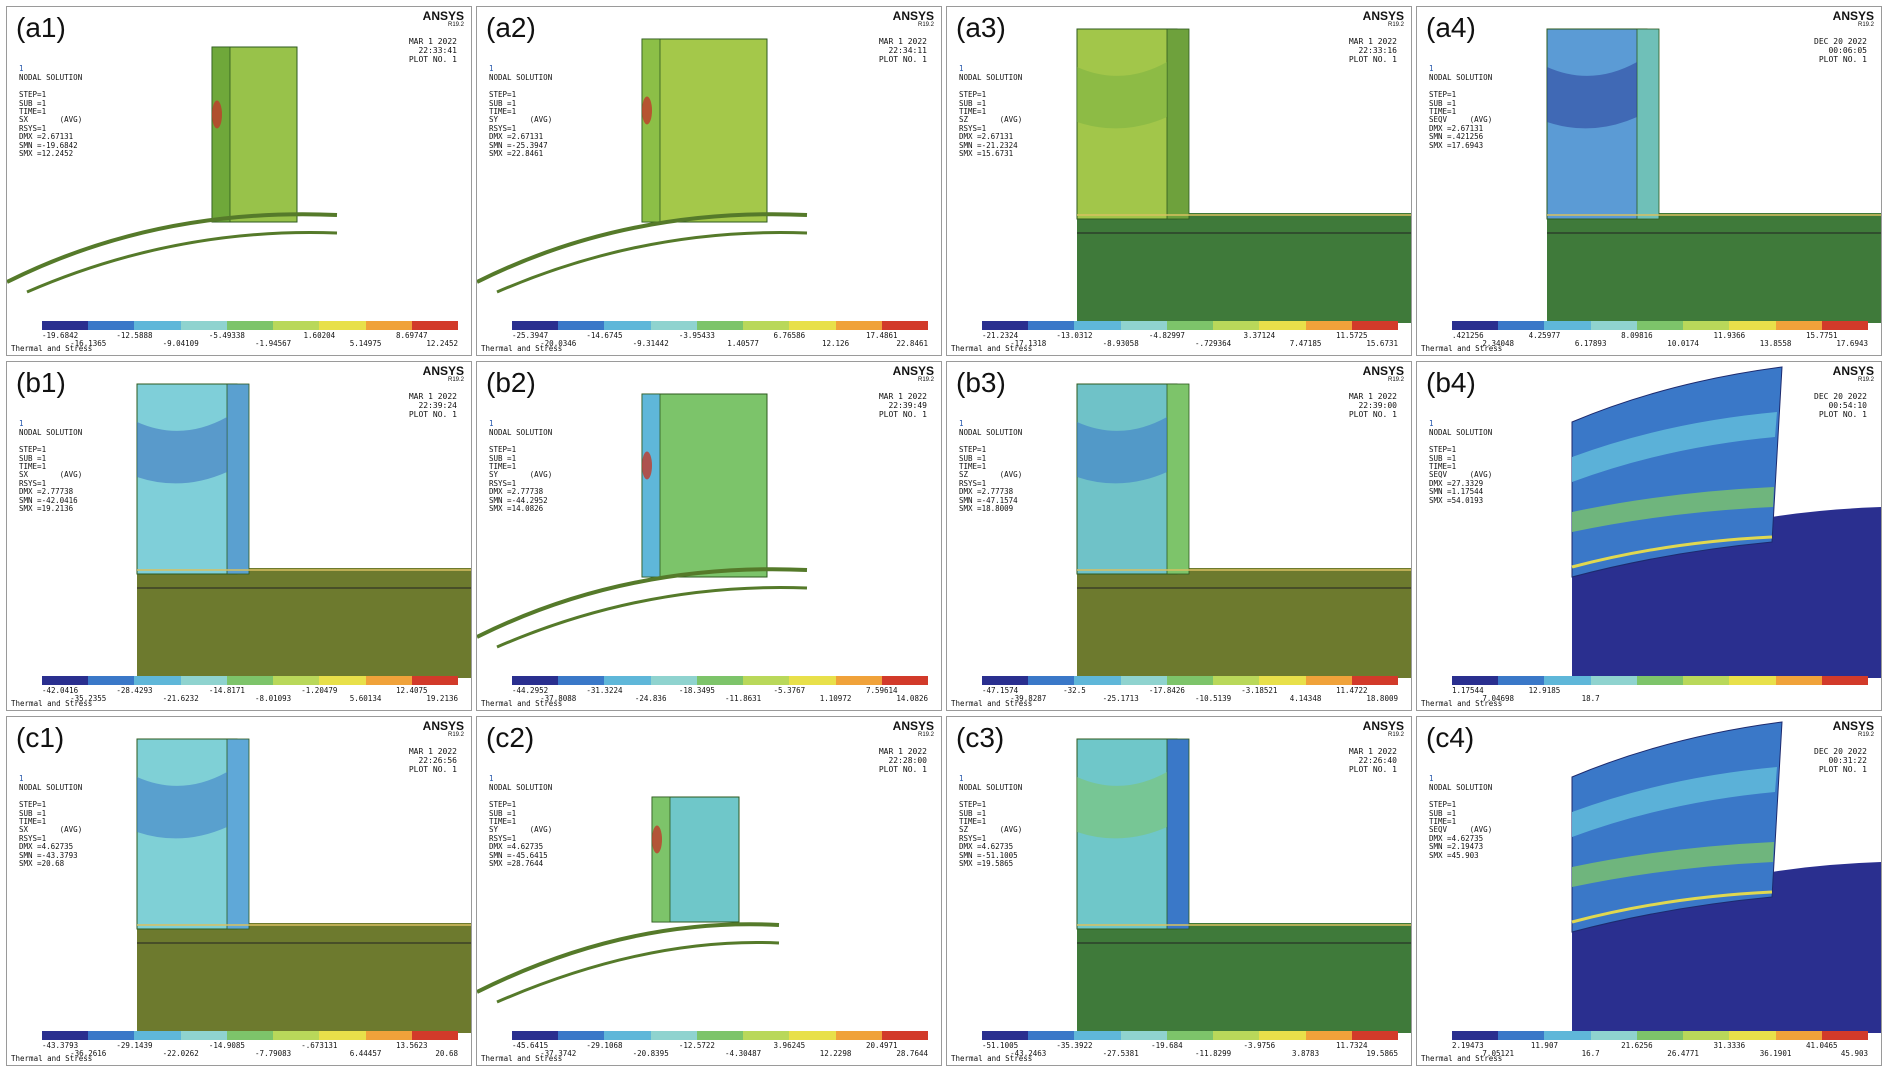 This screenshot has width=1890, height=1072. Describe the element at coordinates (1451, 382) in the screenshot. I see `panel-label: (b4)` at that location.